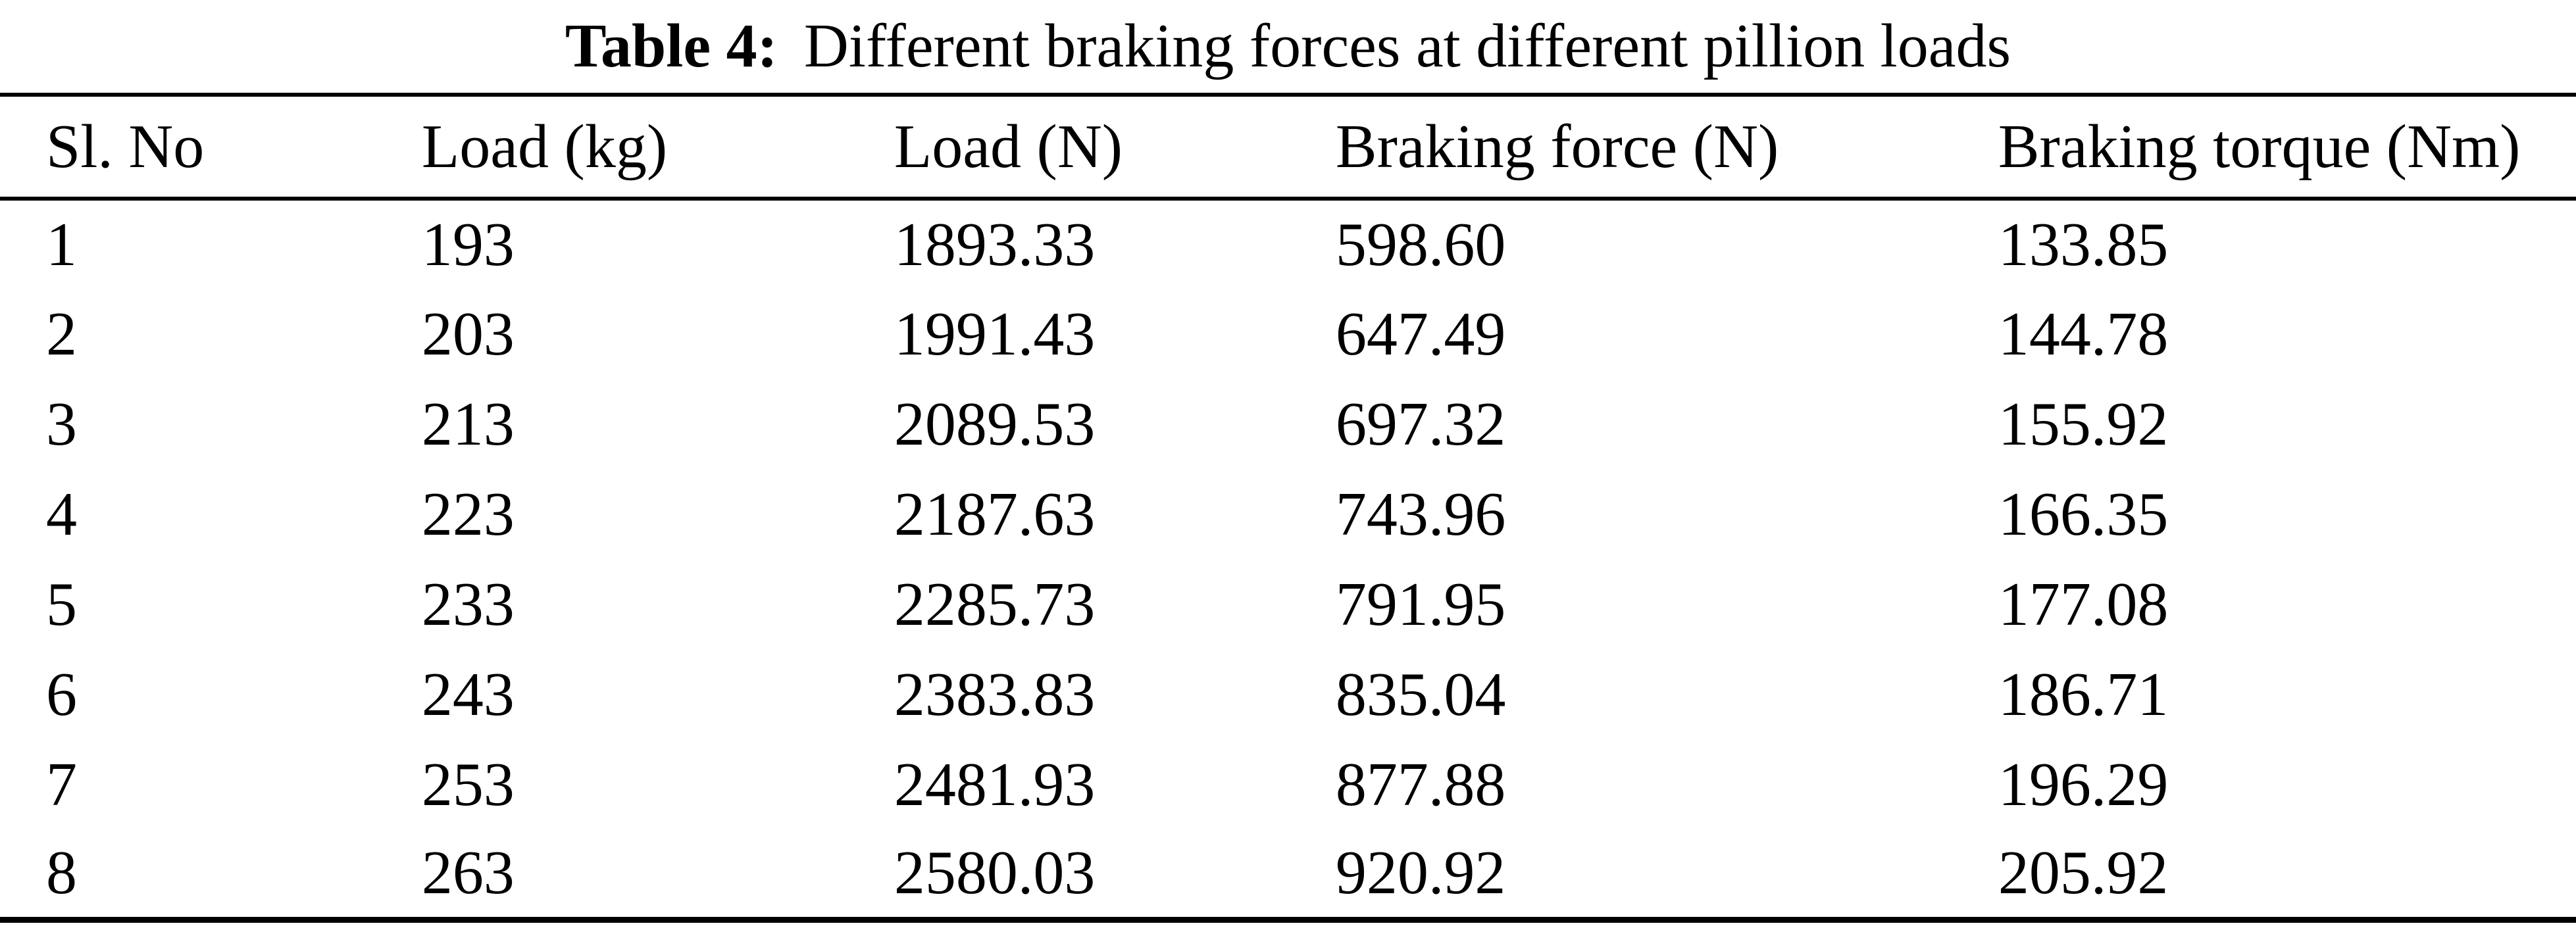 The height and width of the screenshot is (932, 2576). I want to click on cell-load-kg: 263, so click(468, 873).